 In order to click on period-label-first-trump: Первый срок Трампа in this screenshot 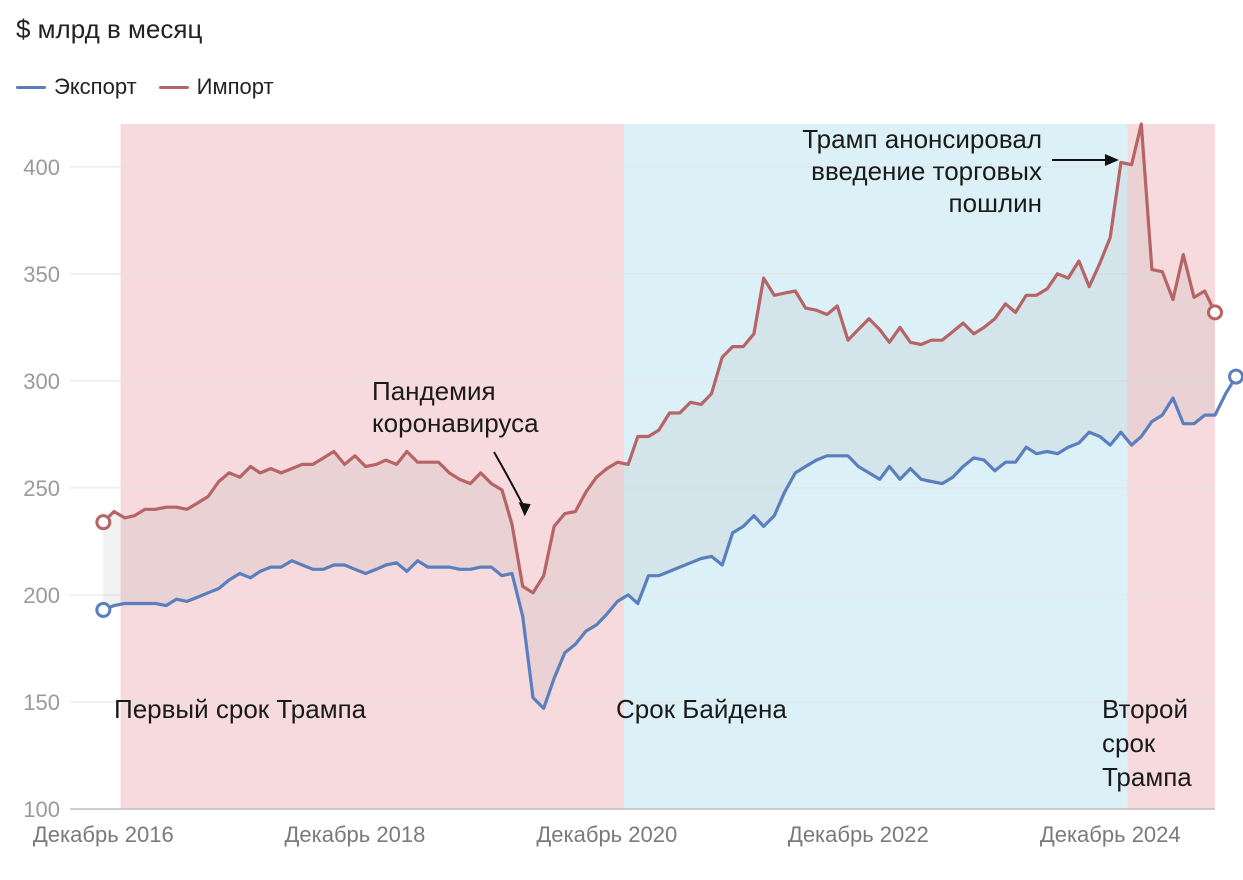, I will do `click(240, 709)`.